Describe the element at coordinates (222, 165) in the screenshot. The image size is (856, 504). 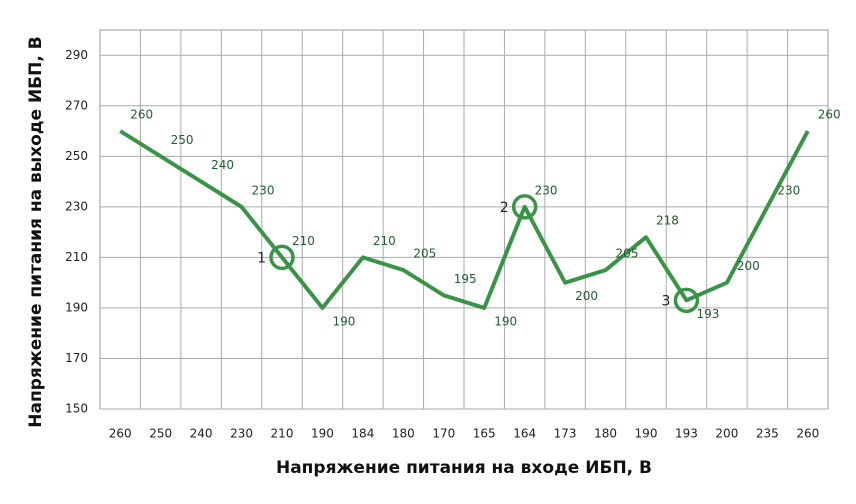
I see `value-label: 240` at that location.